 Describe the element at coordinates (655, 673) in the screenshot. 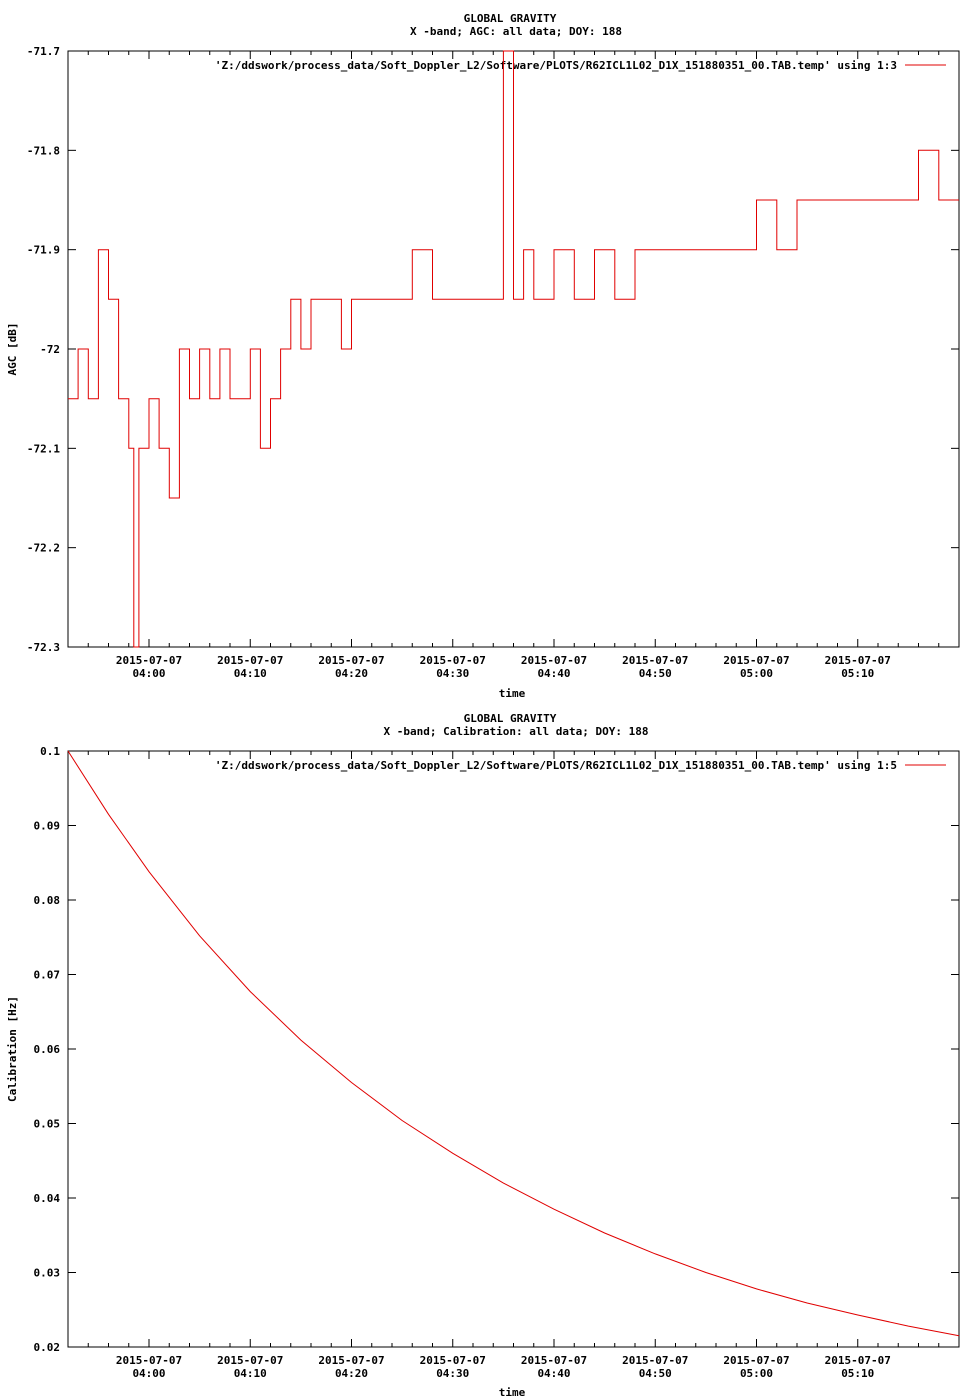

I see `agc-x-tick-time: 04:50` at that location.